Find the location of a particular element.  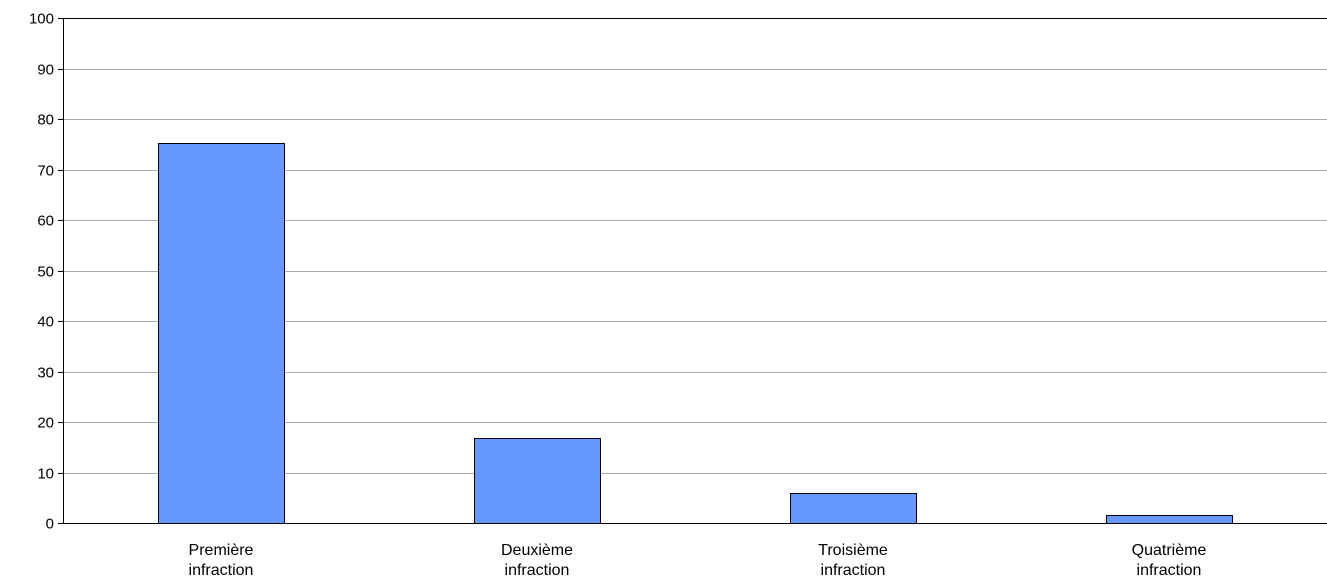

x-category-label-1-line-2: infraction is located at coordinates (221, 570).